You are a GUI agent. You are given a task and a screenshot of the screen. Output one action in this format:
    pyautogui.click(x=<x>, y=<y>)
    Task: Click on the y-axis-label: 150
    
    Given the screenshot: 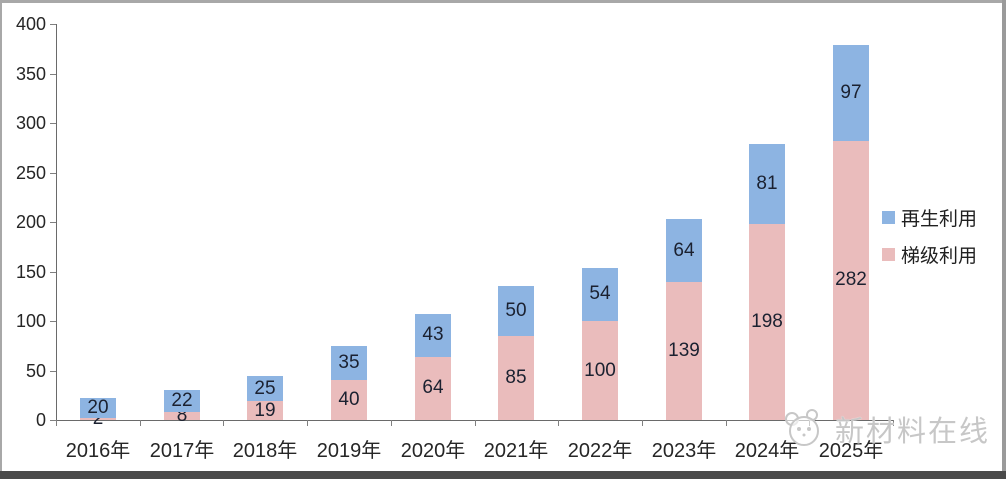 What is the action you would take?
    pyautogui.click(x=30, y=272)
    